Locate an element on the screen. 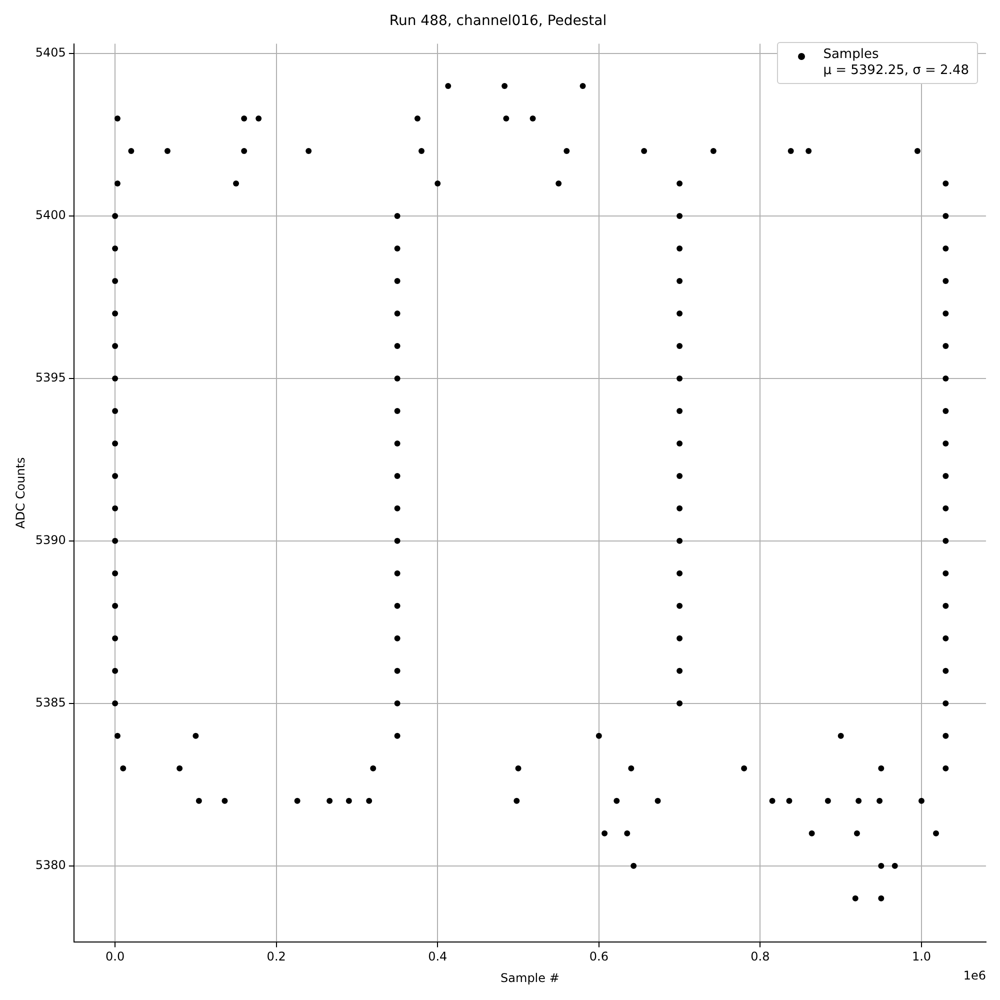 The width and height of the screenshot is (1000, 1000). x-axis-title: Sample # is located at coordinates (530, 977).